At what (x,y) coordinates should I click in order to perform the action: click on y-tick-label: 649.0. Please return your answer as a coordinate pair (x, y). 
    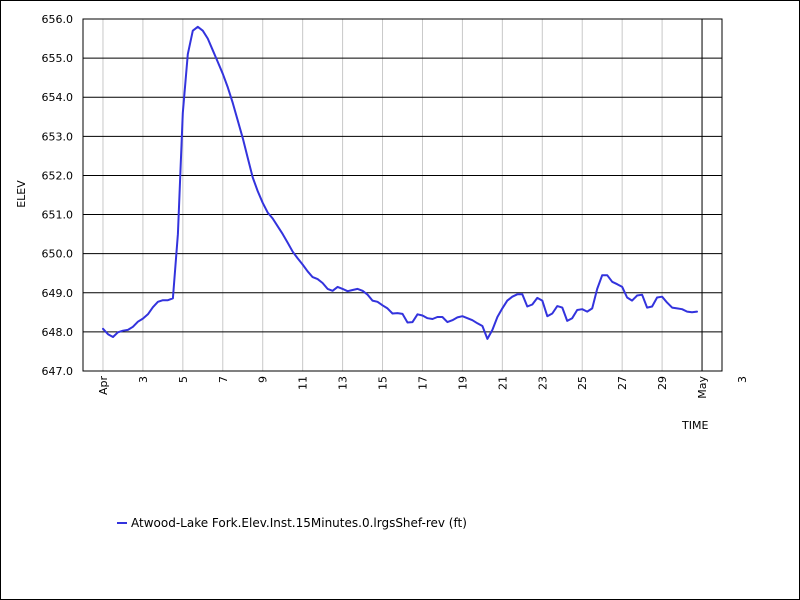
    Looking at the image, I should click on (58, 293).